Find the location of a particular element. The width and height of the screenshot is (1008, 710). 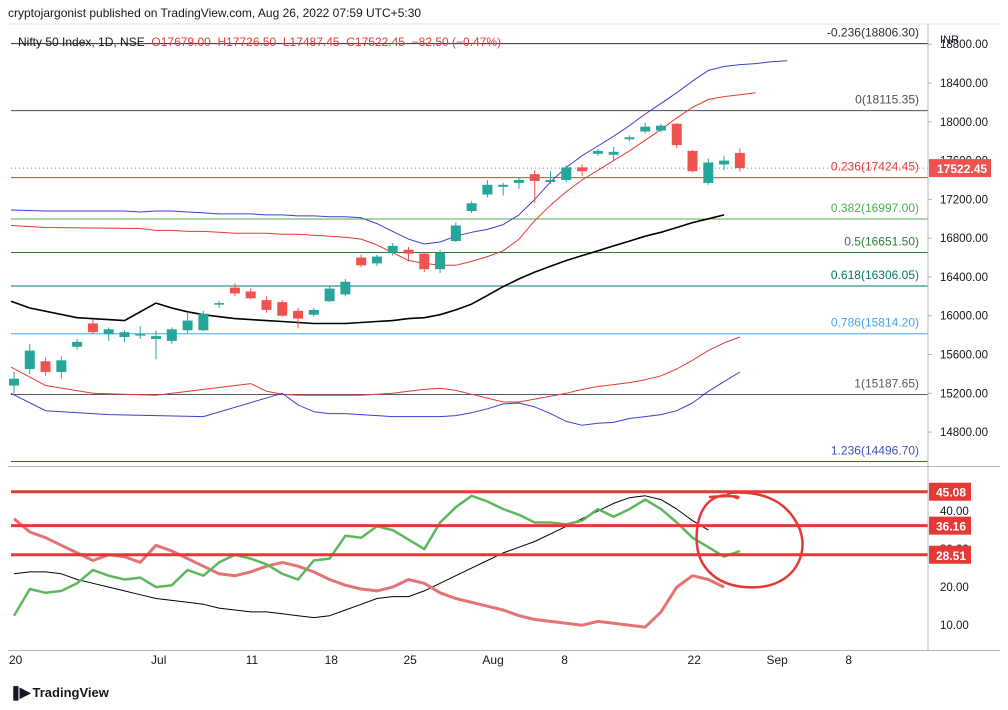

price-tick-label: 14800.00 is located at coordinates (964, 433).